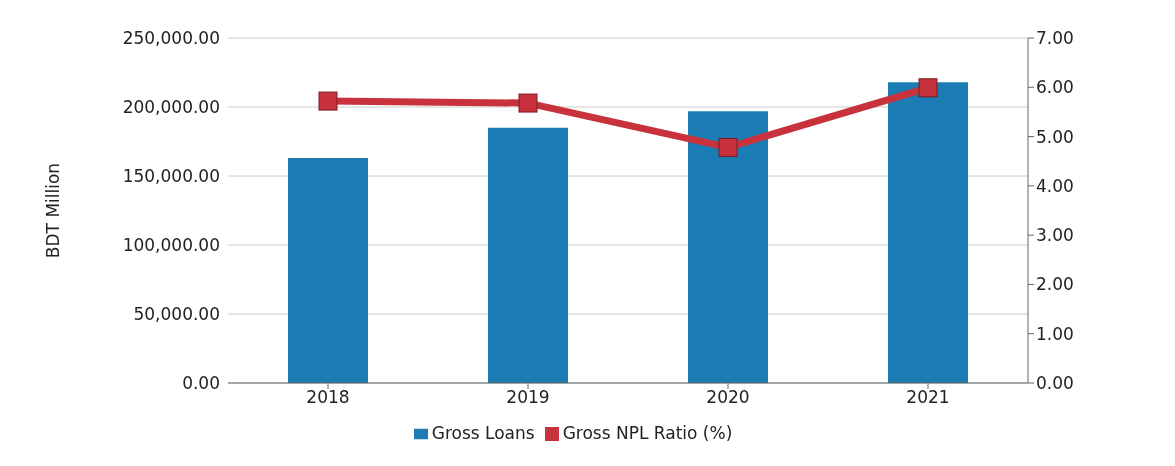  I want to click on y2-tick-label: 6.00, so click(1055, 87).